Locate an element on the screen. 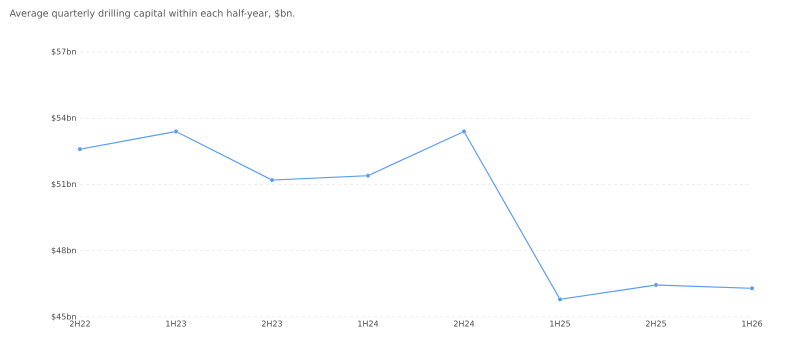 Image resolution: width=786 pixels, height=351 pixels. x-tick-label: 2H22 is located at coordinates (80, 323).